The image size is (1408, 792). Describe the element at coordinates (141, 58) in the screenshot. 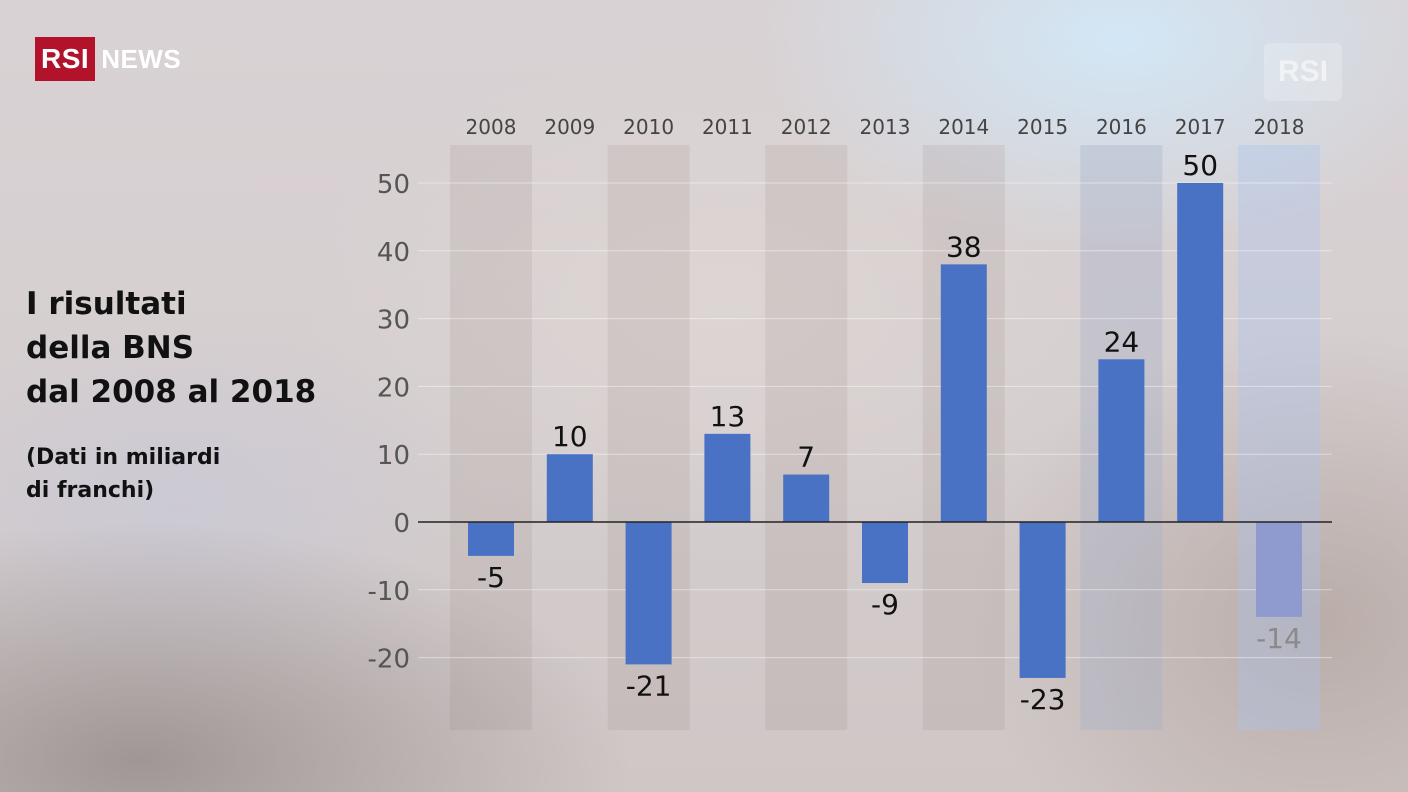

I see `news-label: NEWS` at that location.